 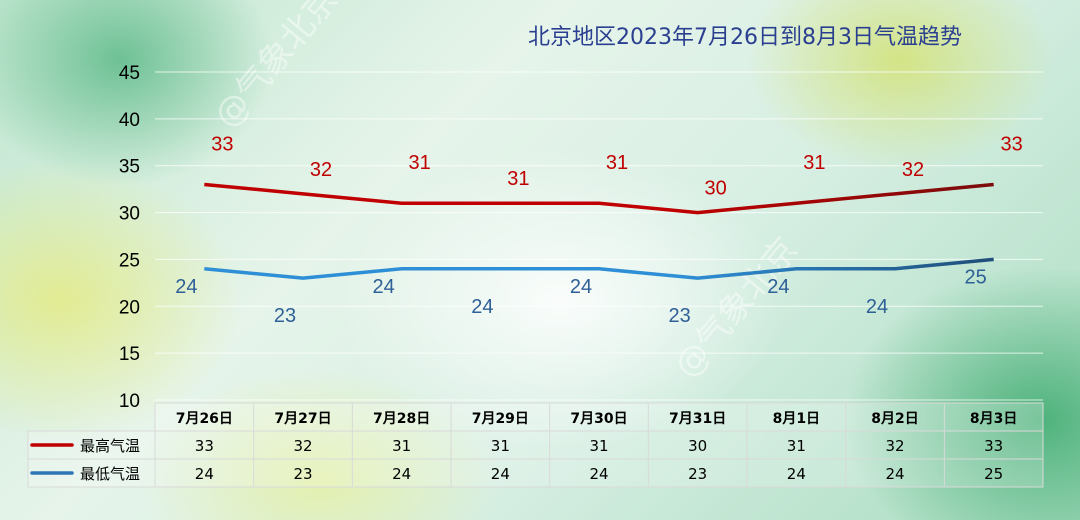 I want to click on x-category-label: 7月31日, so click(x=697, y=419).